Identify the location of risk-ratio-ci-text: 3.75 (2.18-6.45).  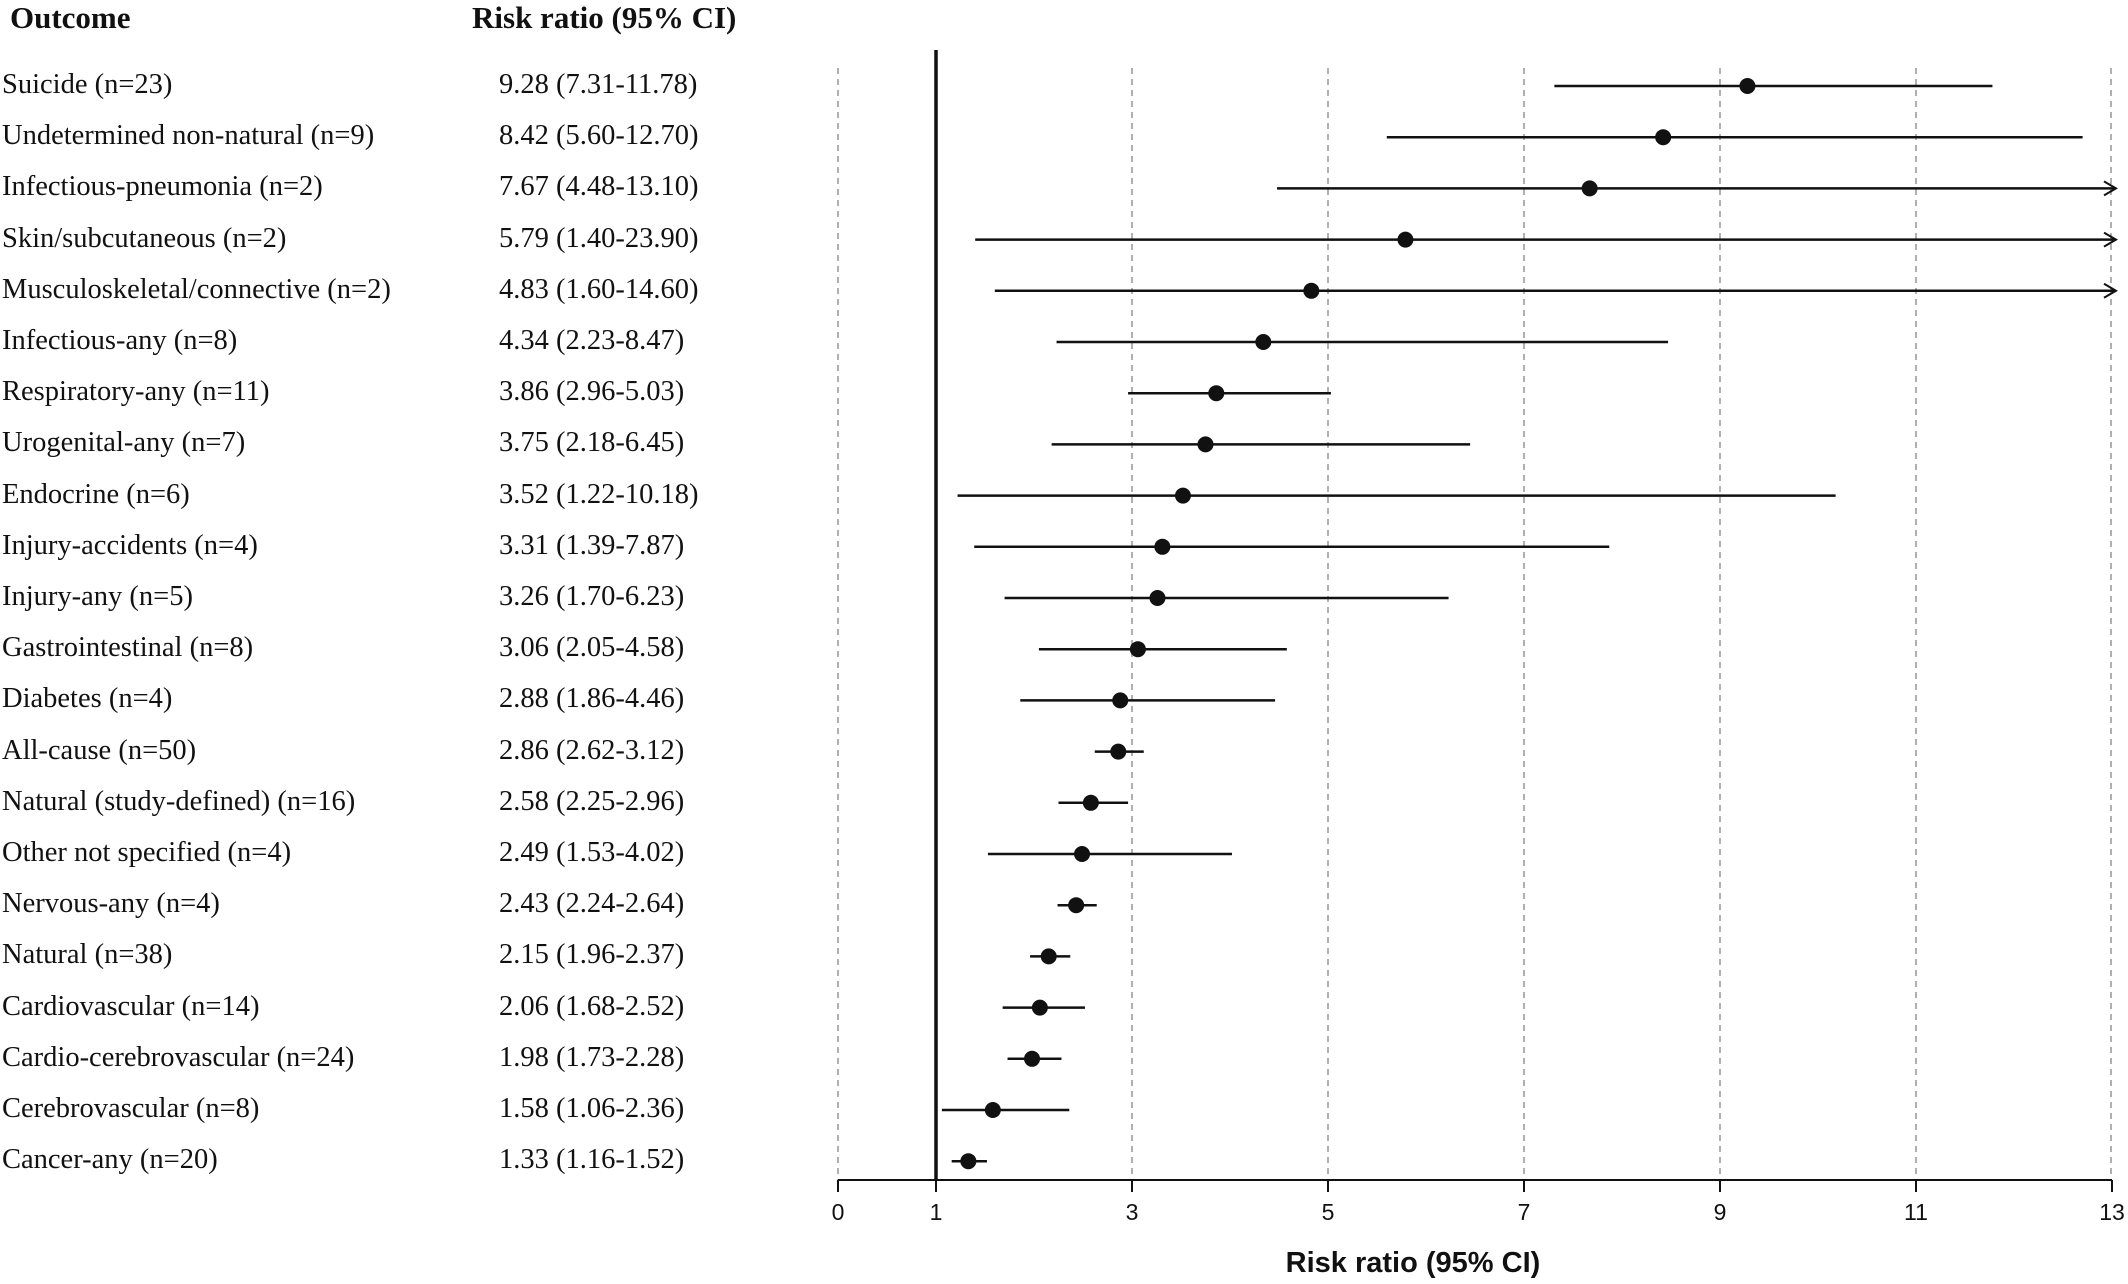
(592, 443).